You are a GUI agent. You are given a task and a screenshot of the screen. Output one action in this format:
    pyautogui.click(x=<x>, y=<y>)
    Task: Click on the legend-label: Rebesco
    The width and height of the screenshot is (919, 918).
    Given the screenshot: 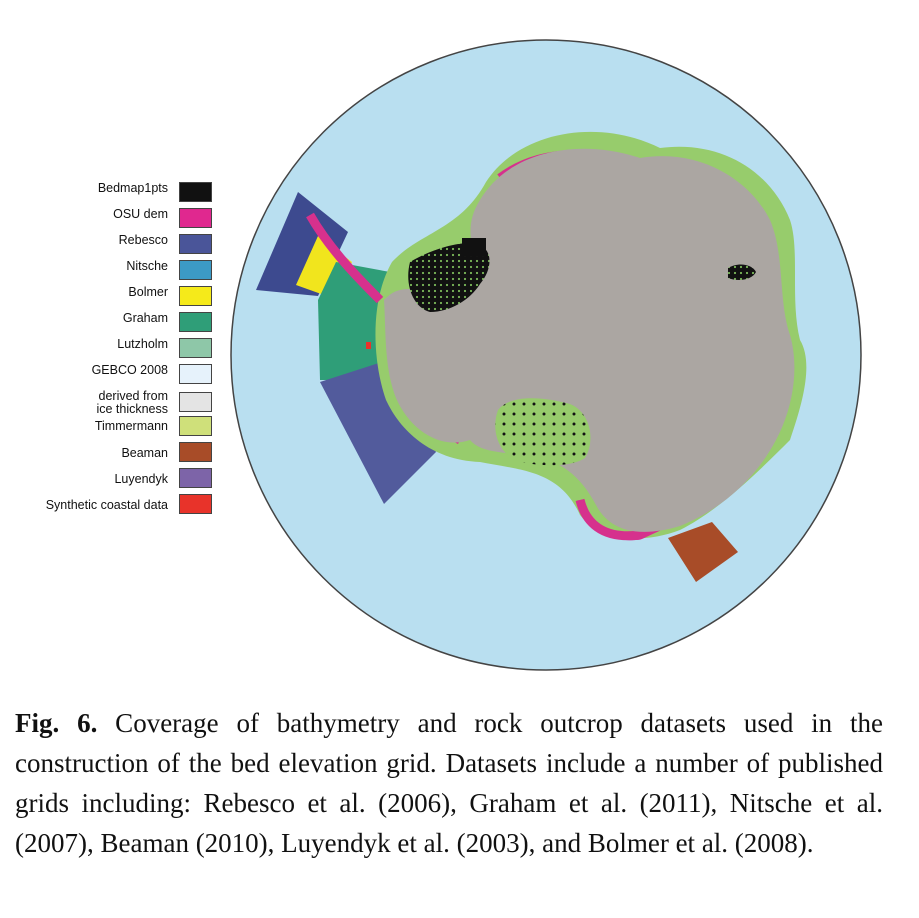 What is the action you would take?
    pyautogui.click(x=143, y=240)
    